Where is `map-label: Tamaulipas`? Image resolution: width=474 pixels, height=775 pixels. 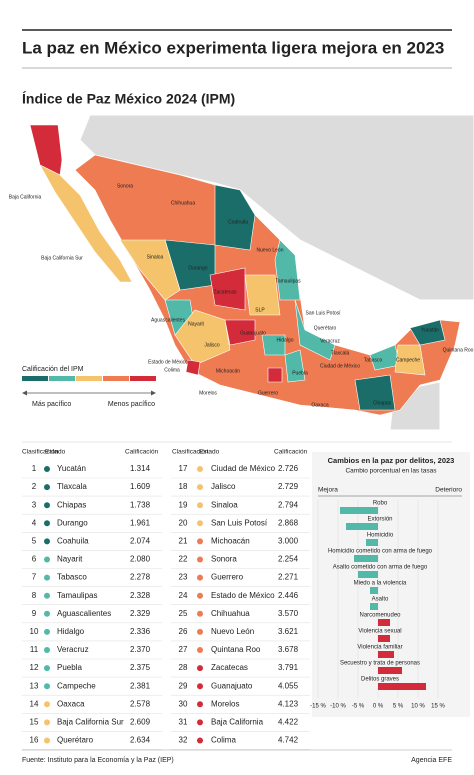
map-label: Tamaulipas is located at coordinates (288, 281).